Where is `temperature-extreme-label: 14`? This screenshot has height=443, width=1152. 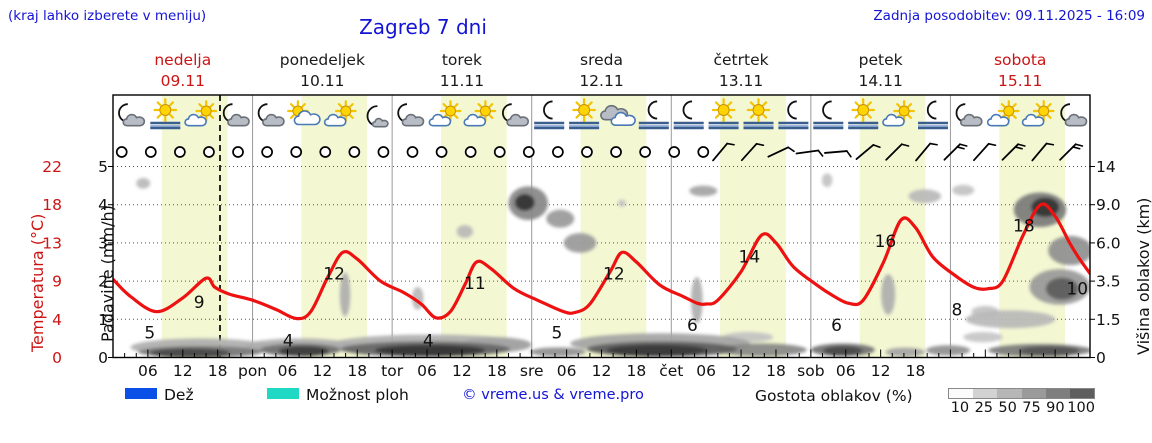
temperature-extreme-label: 14 is located at coordinates (750, 257).